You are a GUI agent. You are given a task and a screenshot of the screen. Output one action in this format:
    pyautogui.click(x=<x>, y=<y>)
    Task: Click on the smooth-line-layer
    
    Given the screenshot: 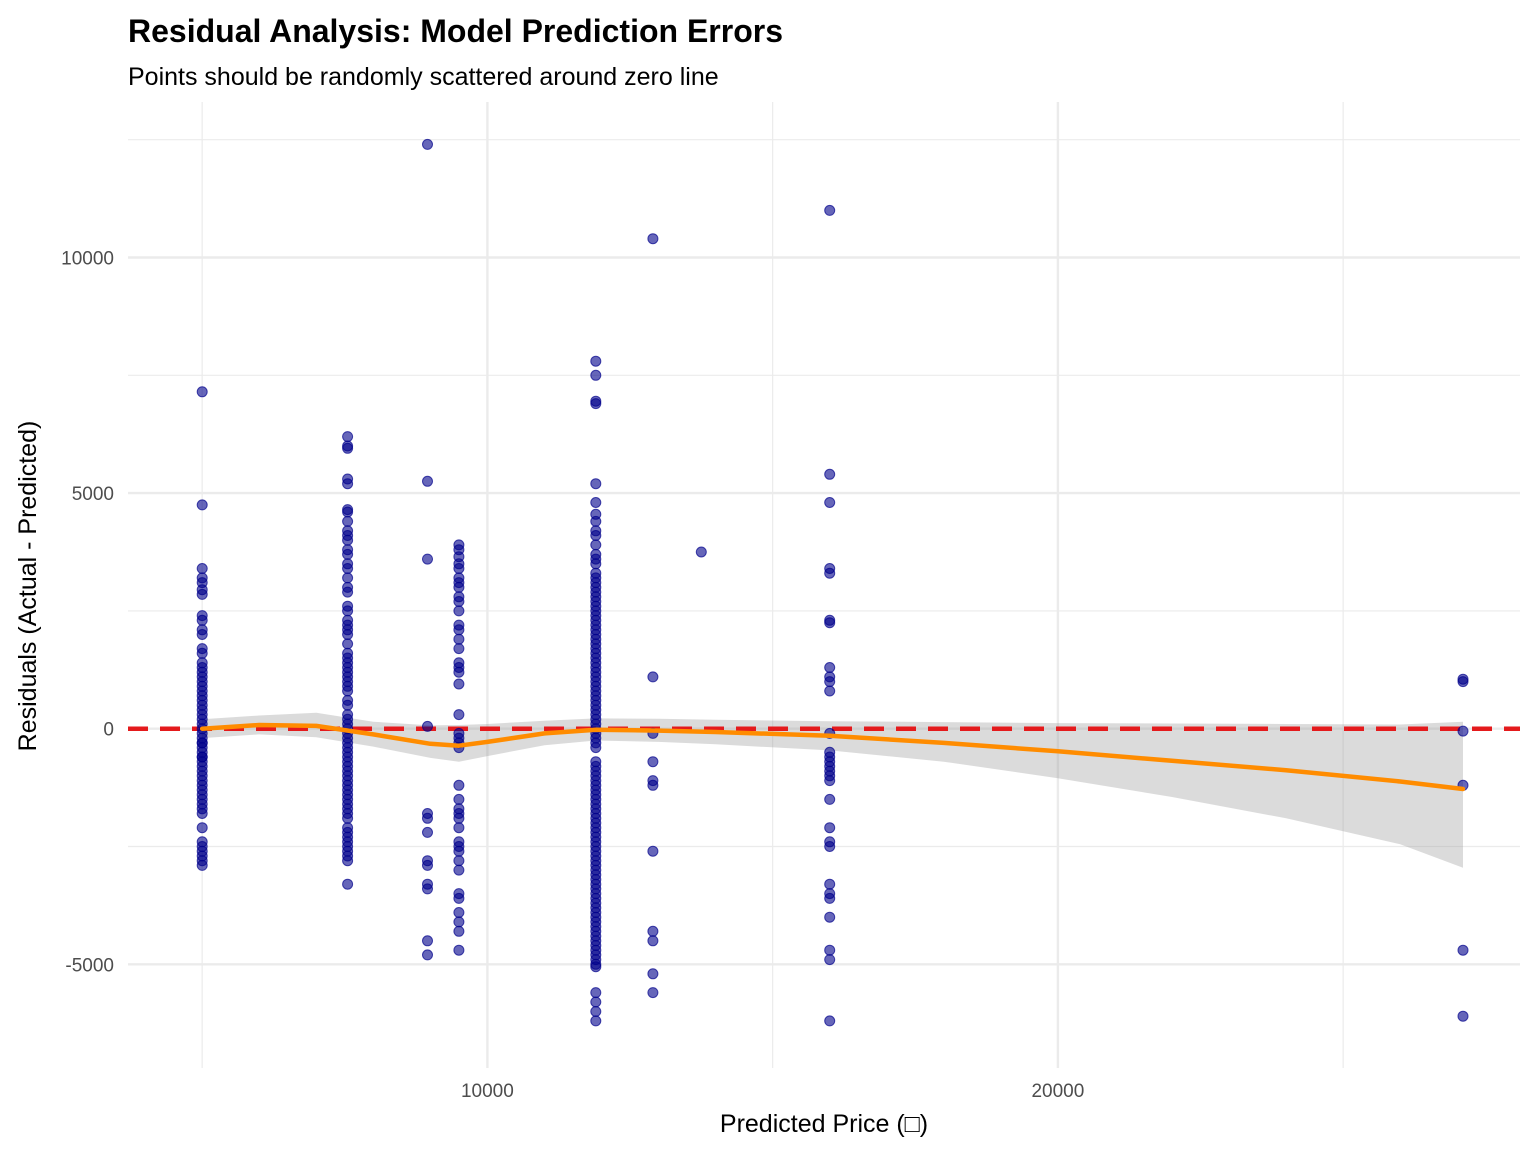 What is the action you would take?
    pyautogui.click(x=832, y=757)
    